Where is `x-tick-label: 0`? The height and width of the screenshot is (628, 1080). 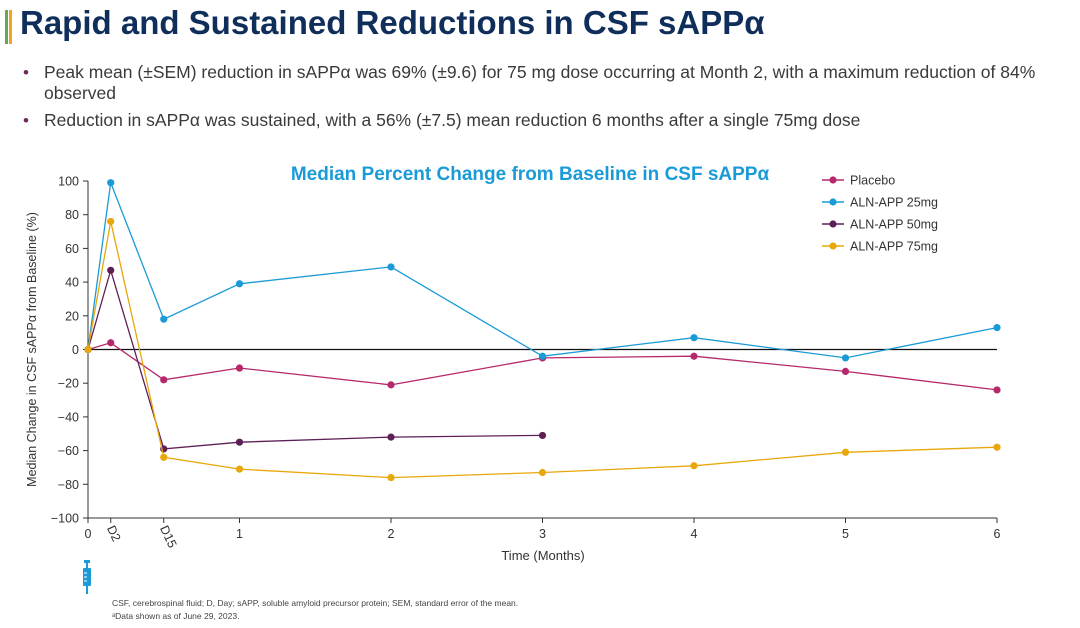
x-tick-label: 0 is located at coordinates (88, 534).